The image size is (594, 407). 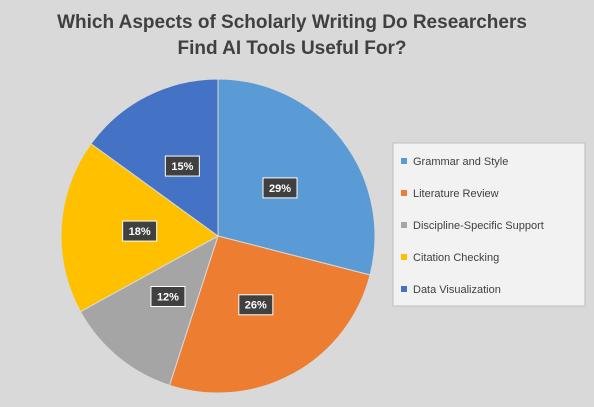 I want to click on data-label: 15%, so click(x=182, y=167).